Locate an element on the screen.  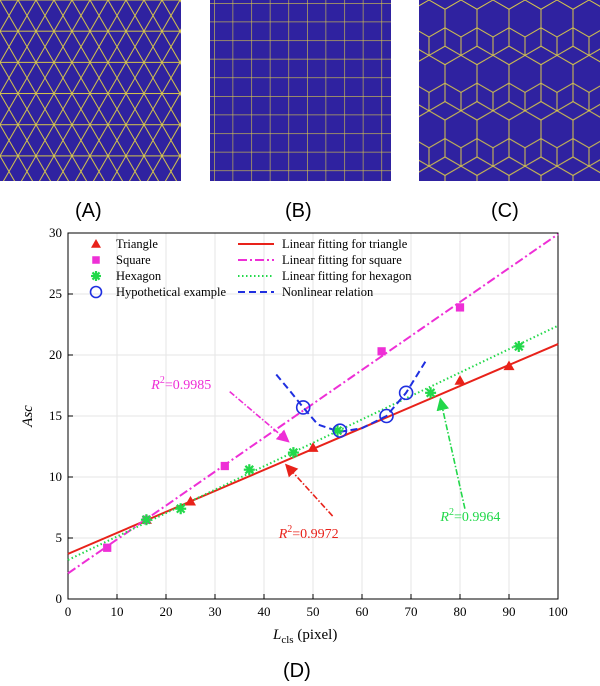
legend-label: Linear fitting for triangle is located at coordinates (345, 244).